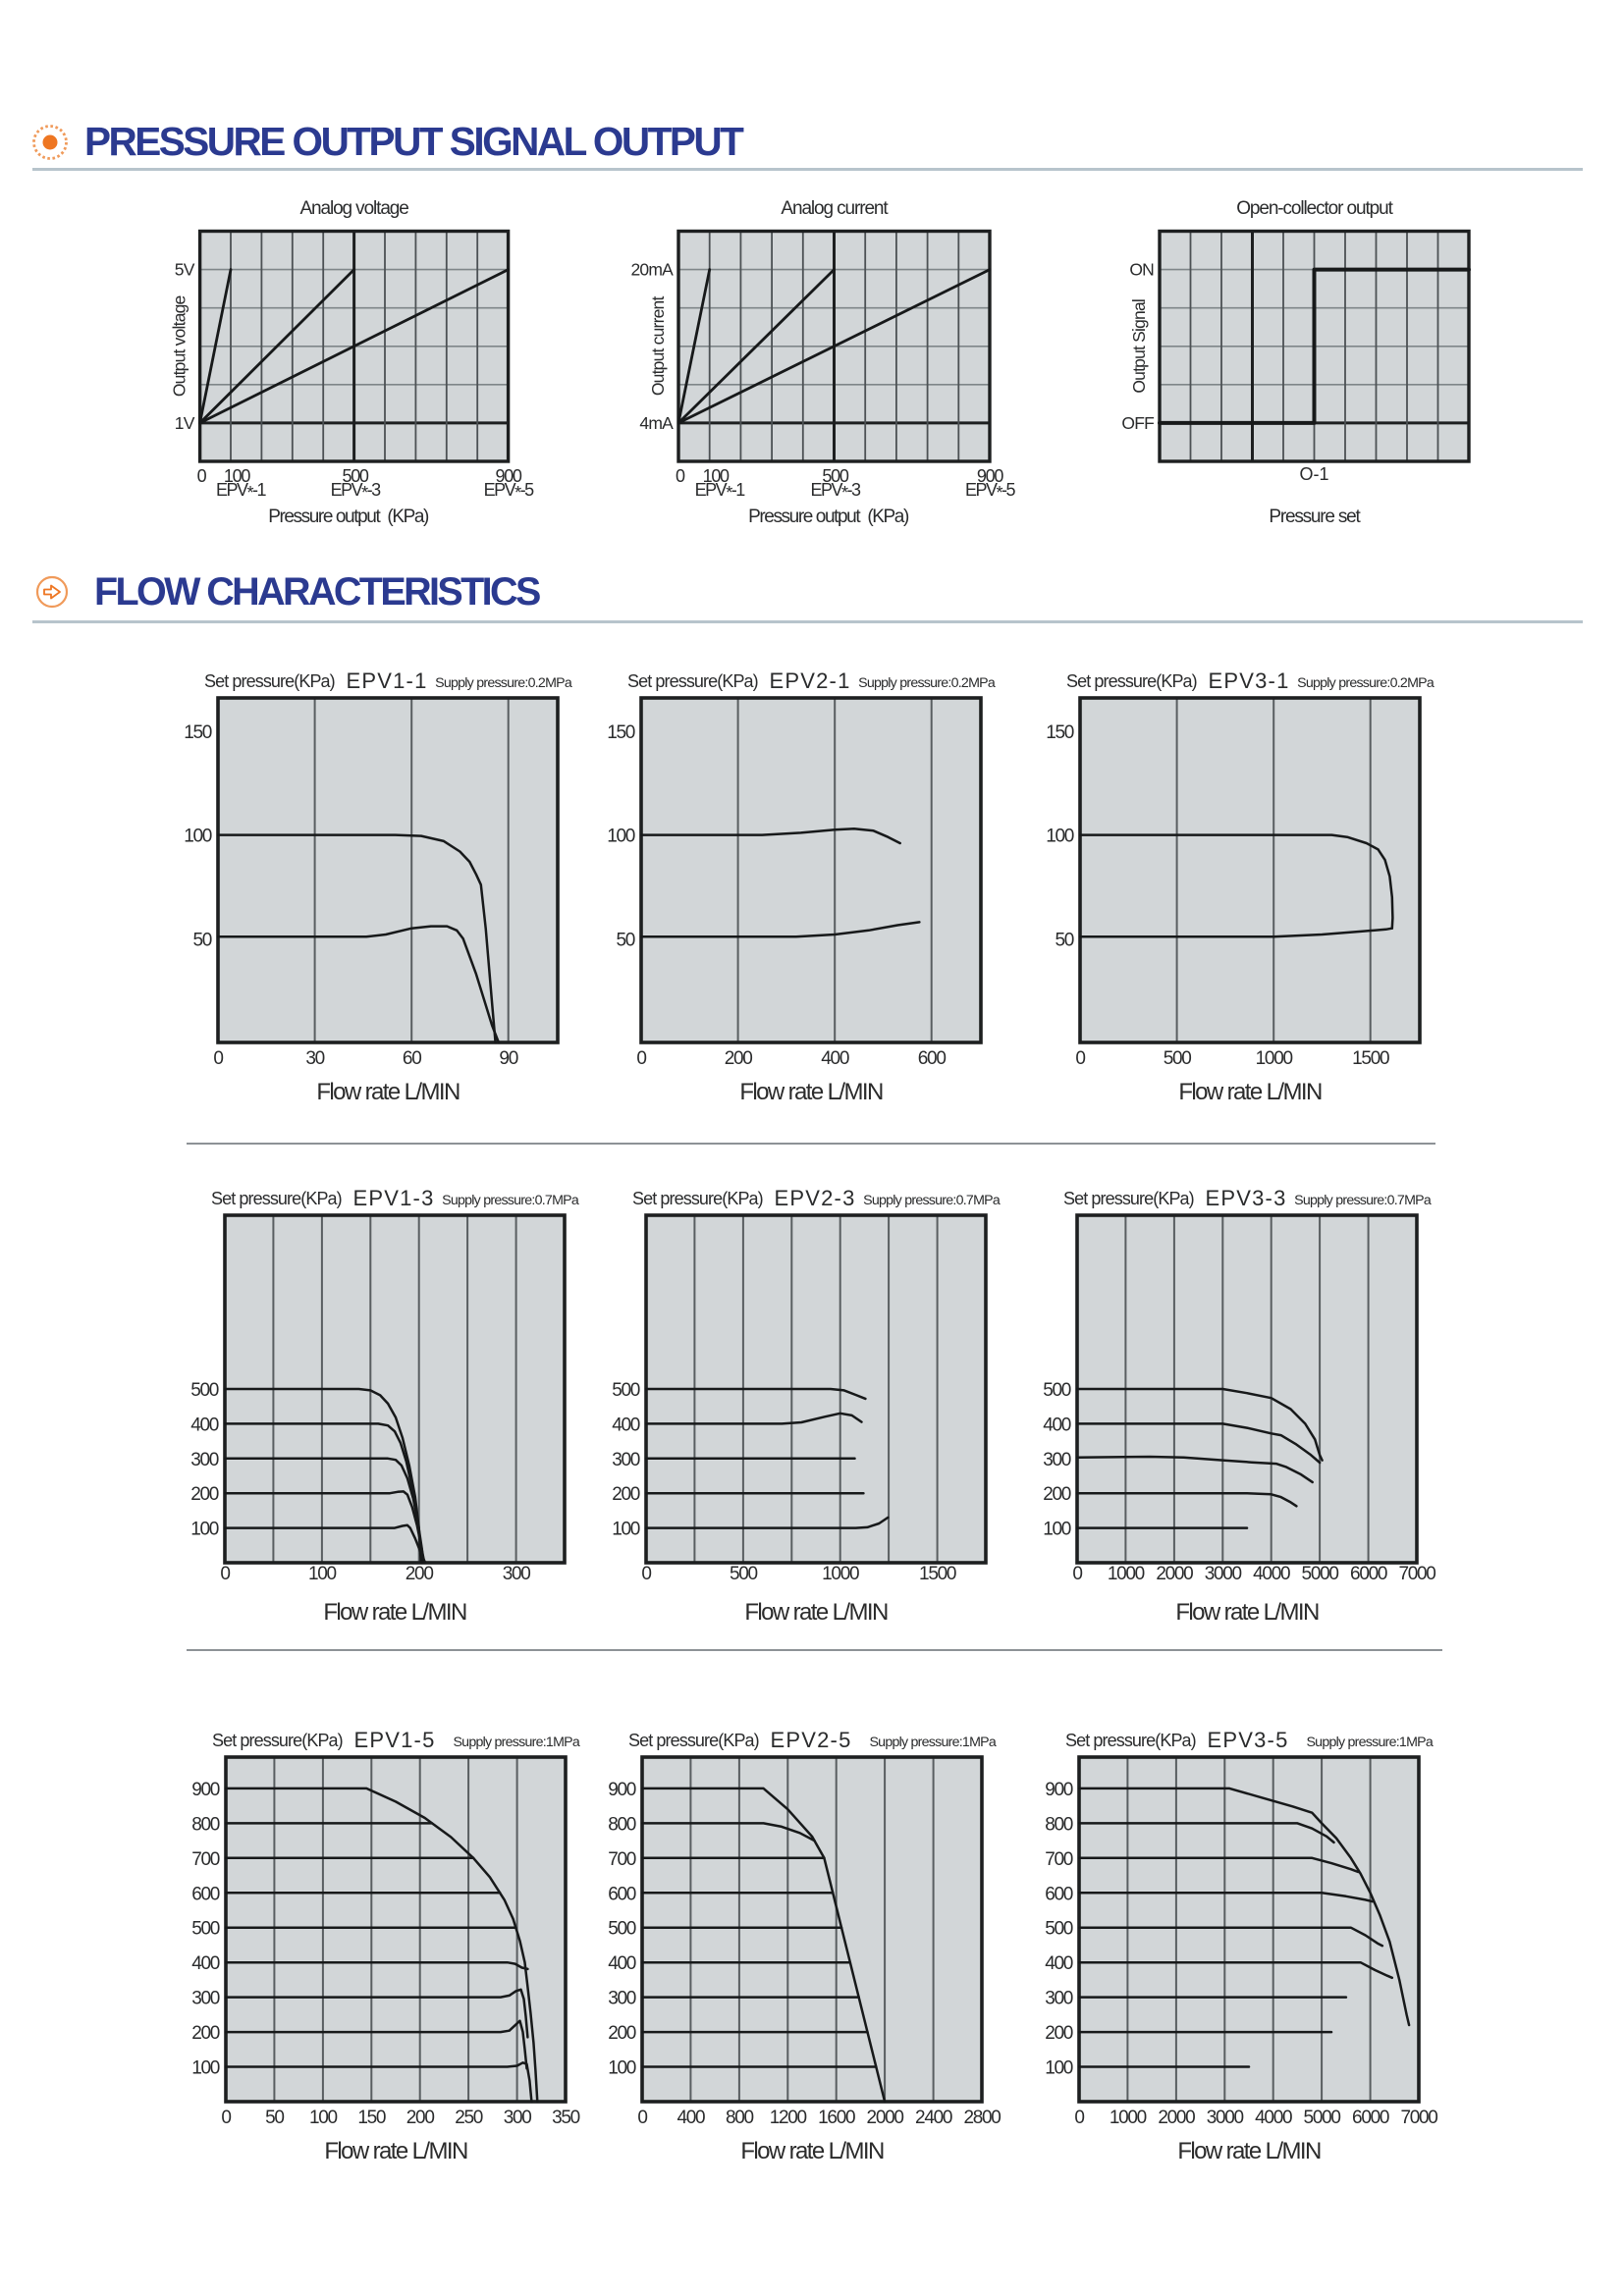 The height and width of the screenshot is (2296, 1624). I want to click on svg-text: Output current, so click(658, 346).